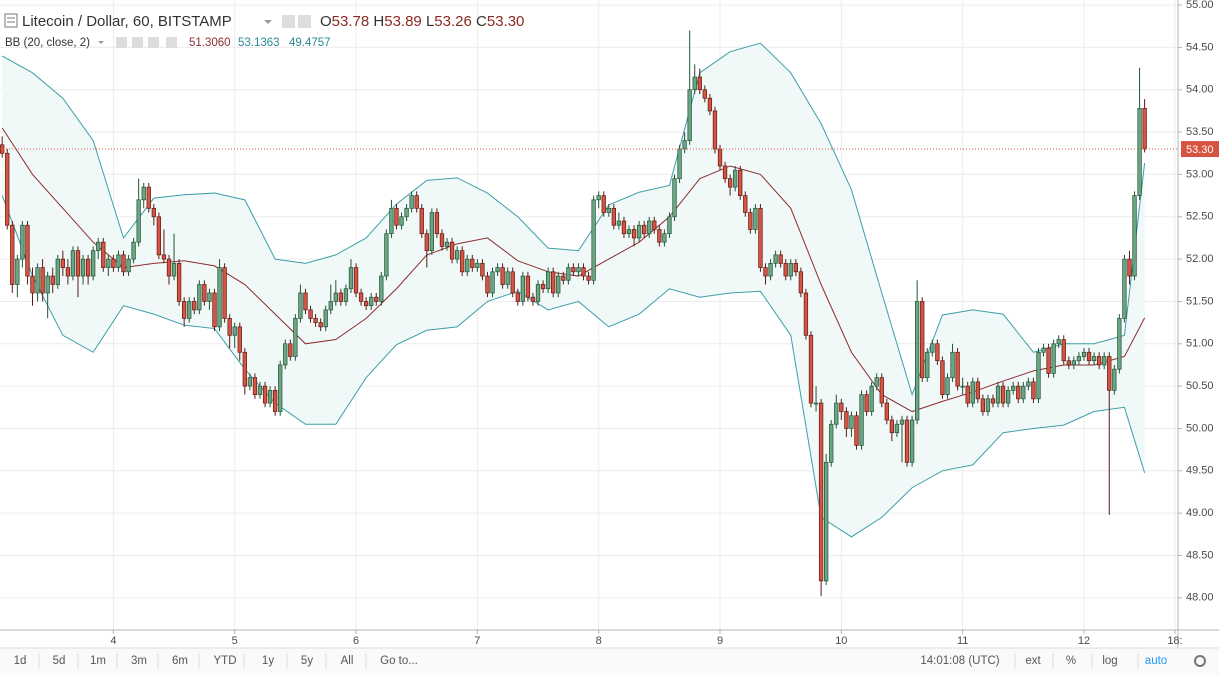  I want to click on settings-button, so click(1200, 661).